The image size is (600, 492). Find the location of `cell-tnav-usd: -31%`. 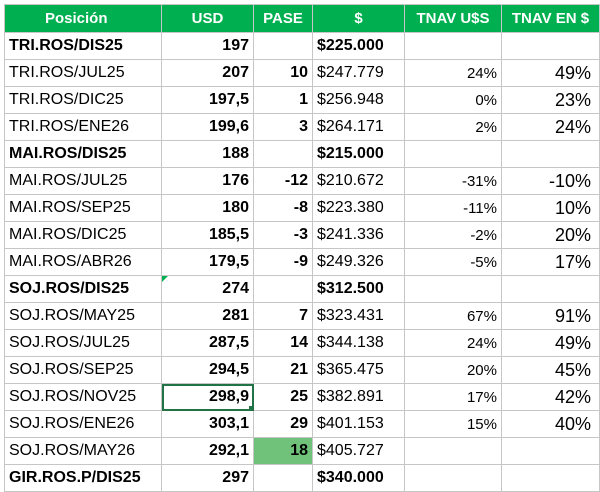

cell-tnav-usd: -31% is located at coordinates (453, 181).